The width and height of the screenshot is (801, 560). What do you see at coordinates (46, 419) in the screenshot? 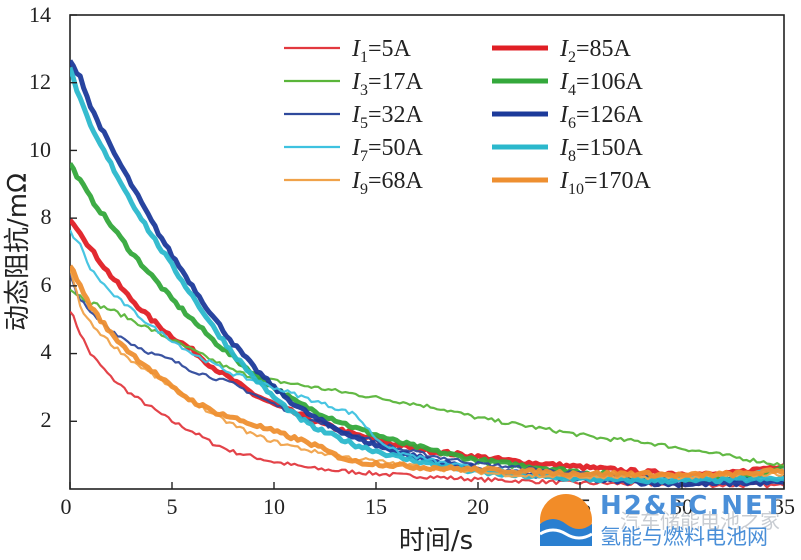
I see `y-tick-label: 2` at bounding box center [46, 419].